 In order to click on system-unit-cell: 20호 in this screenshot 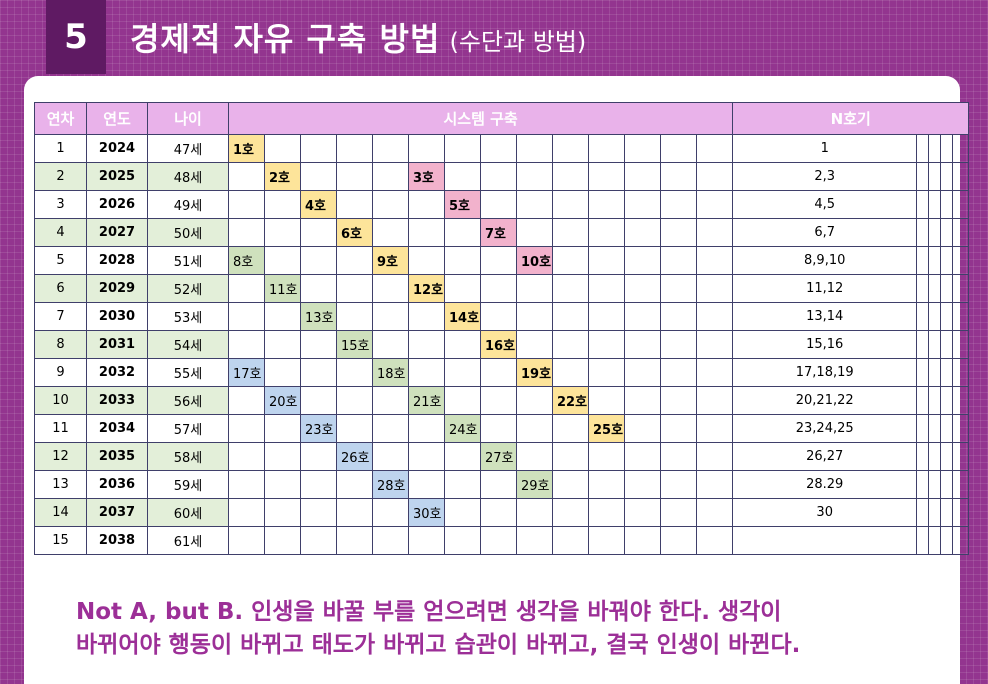, I will do `click(282, 400)`.